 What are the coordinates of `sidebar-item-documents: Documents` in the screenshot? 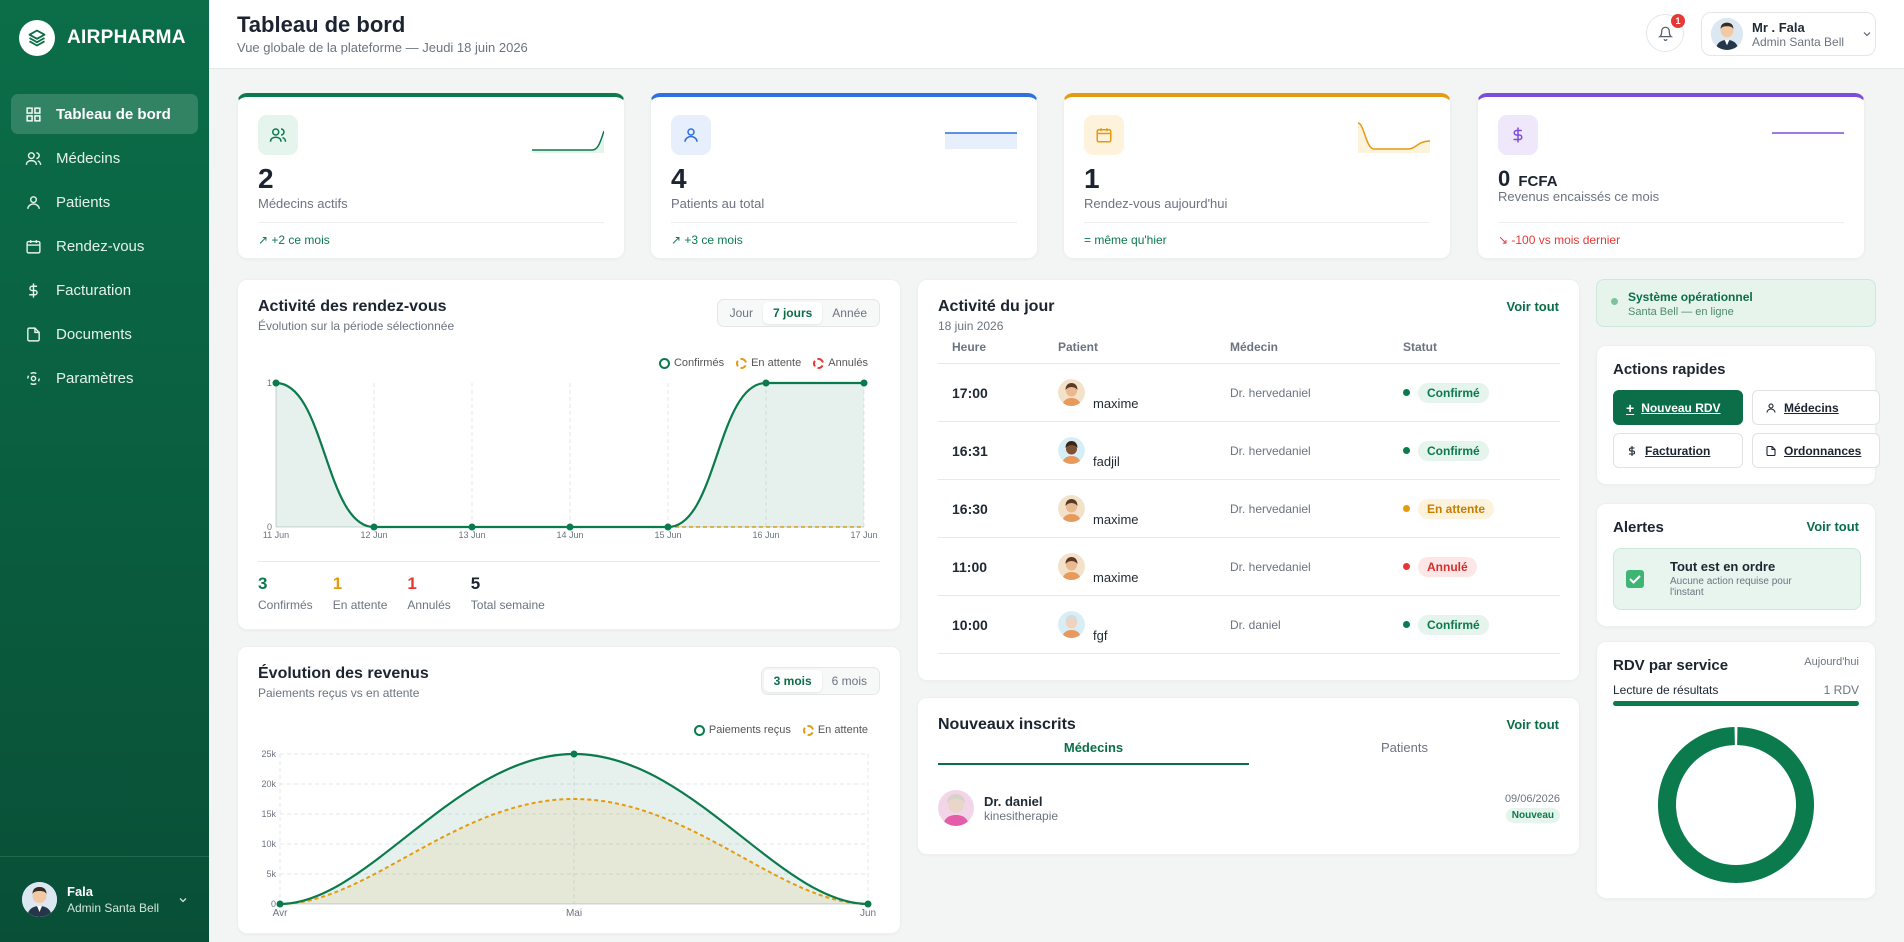 It's located at (104, 334).